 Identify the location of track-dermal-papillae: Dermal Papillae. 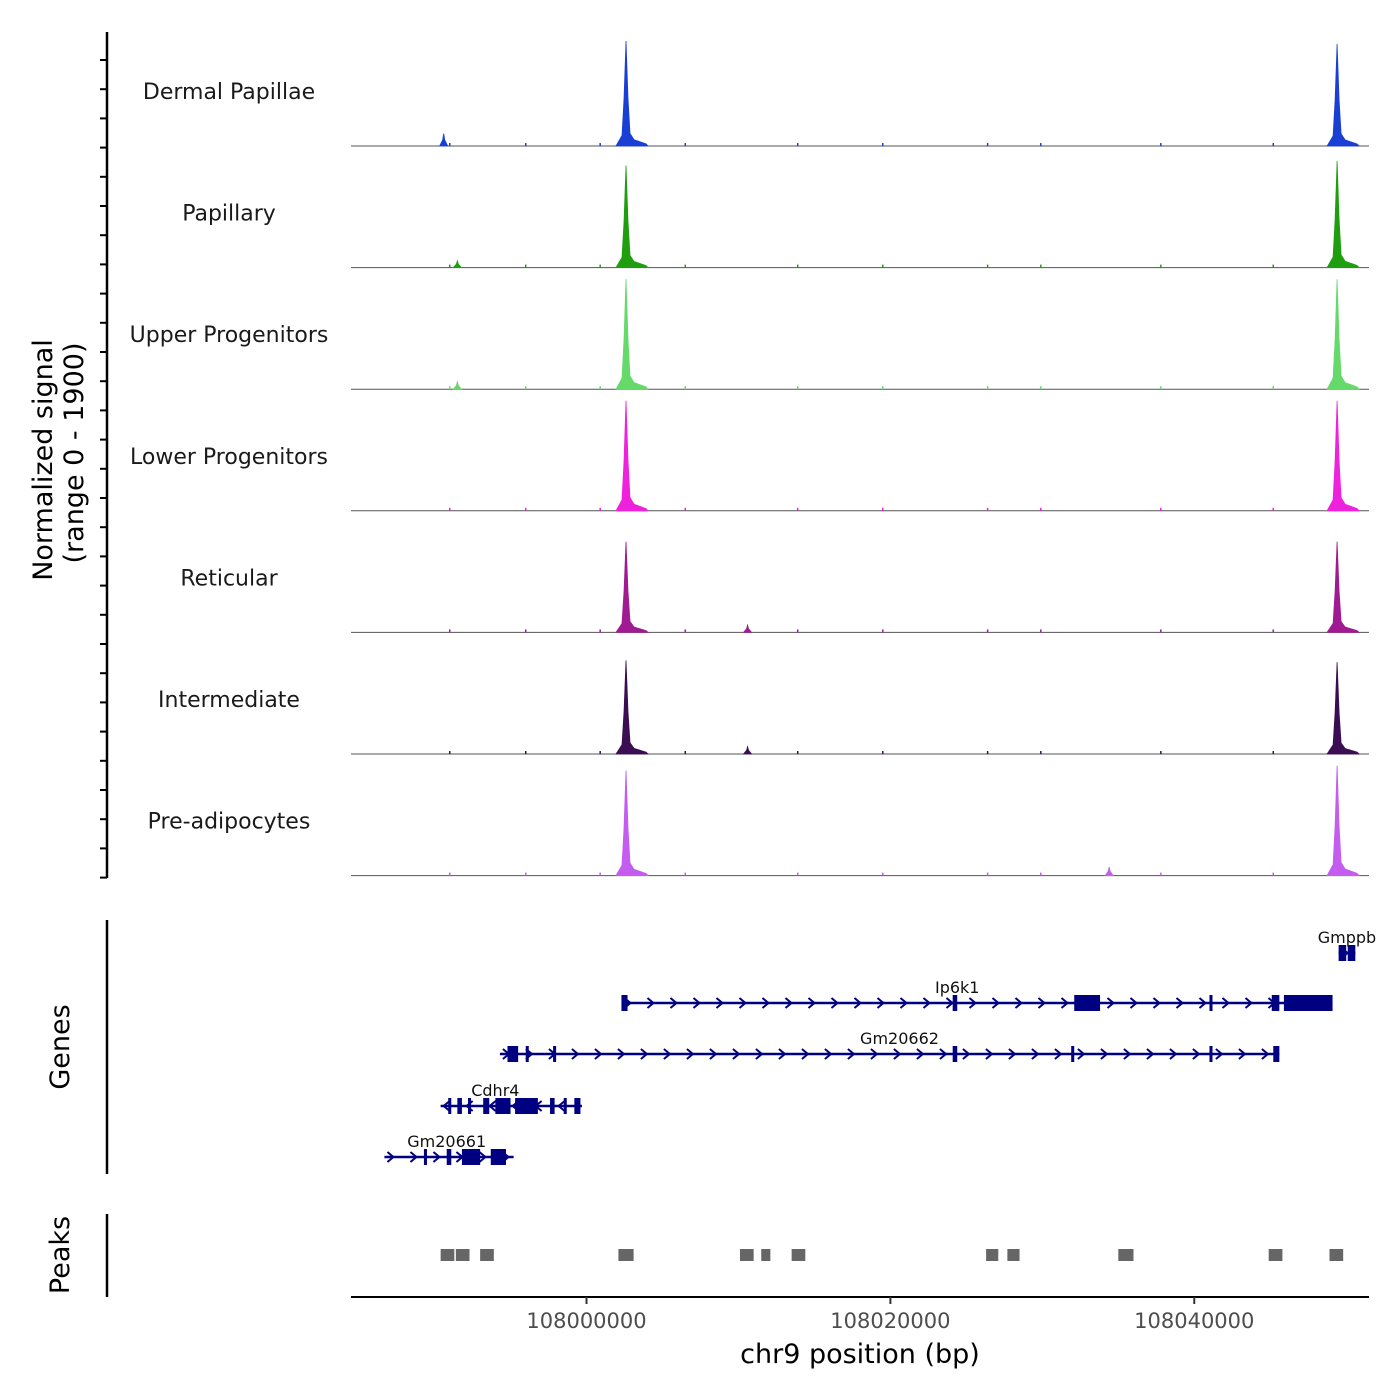
(756, 94).